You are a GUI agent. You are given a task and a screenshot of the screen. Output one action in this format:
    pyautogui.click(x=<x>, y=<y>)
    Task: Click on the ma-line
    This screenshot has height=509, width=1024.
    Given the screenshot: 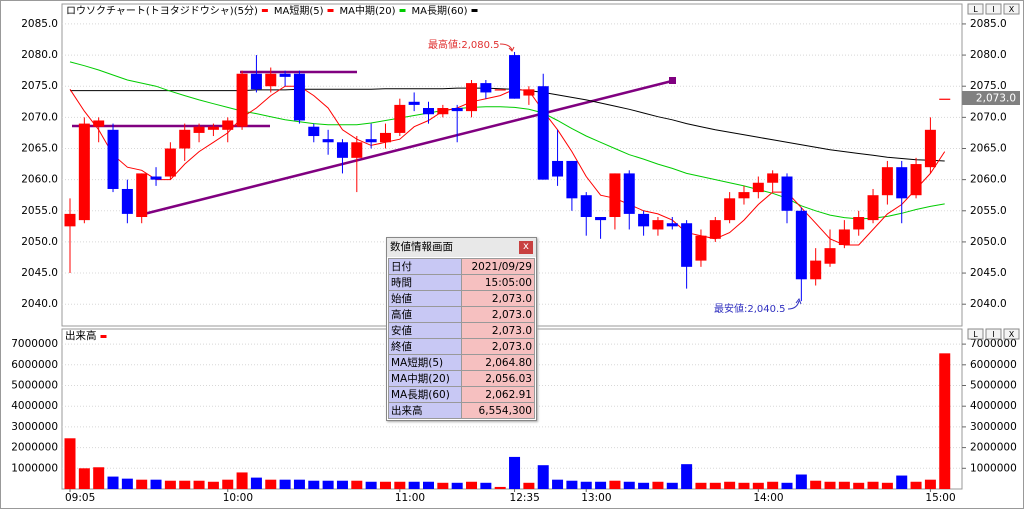 What is the action you would take?
    pyautogui.click(x=507, y=124)
    